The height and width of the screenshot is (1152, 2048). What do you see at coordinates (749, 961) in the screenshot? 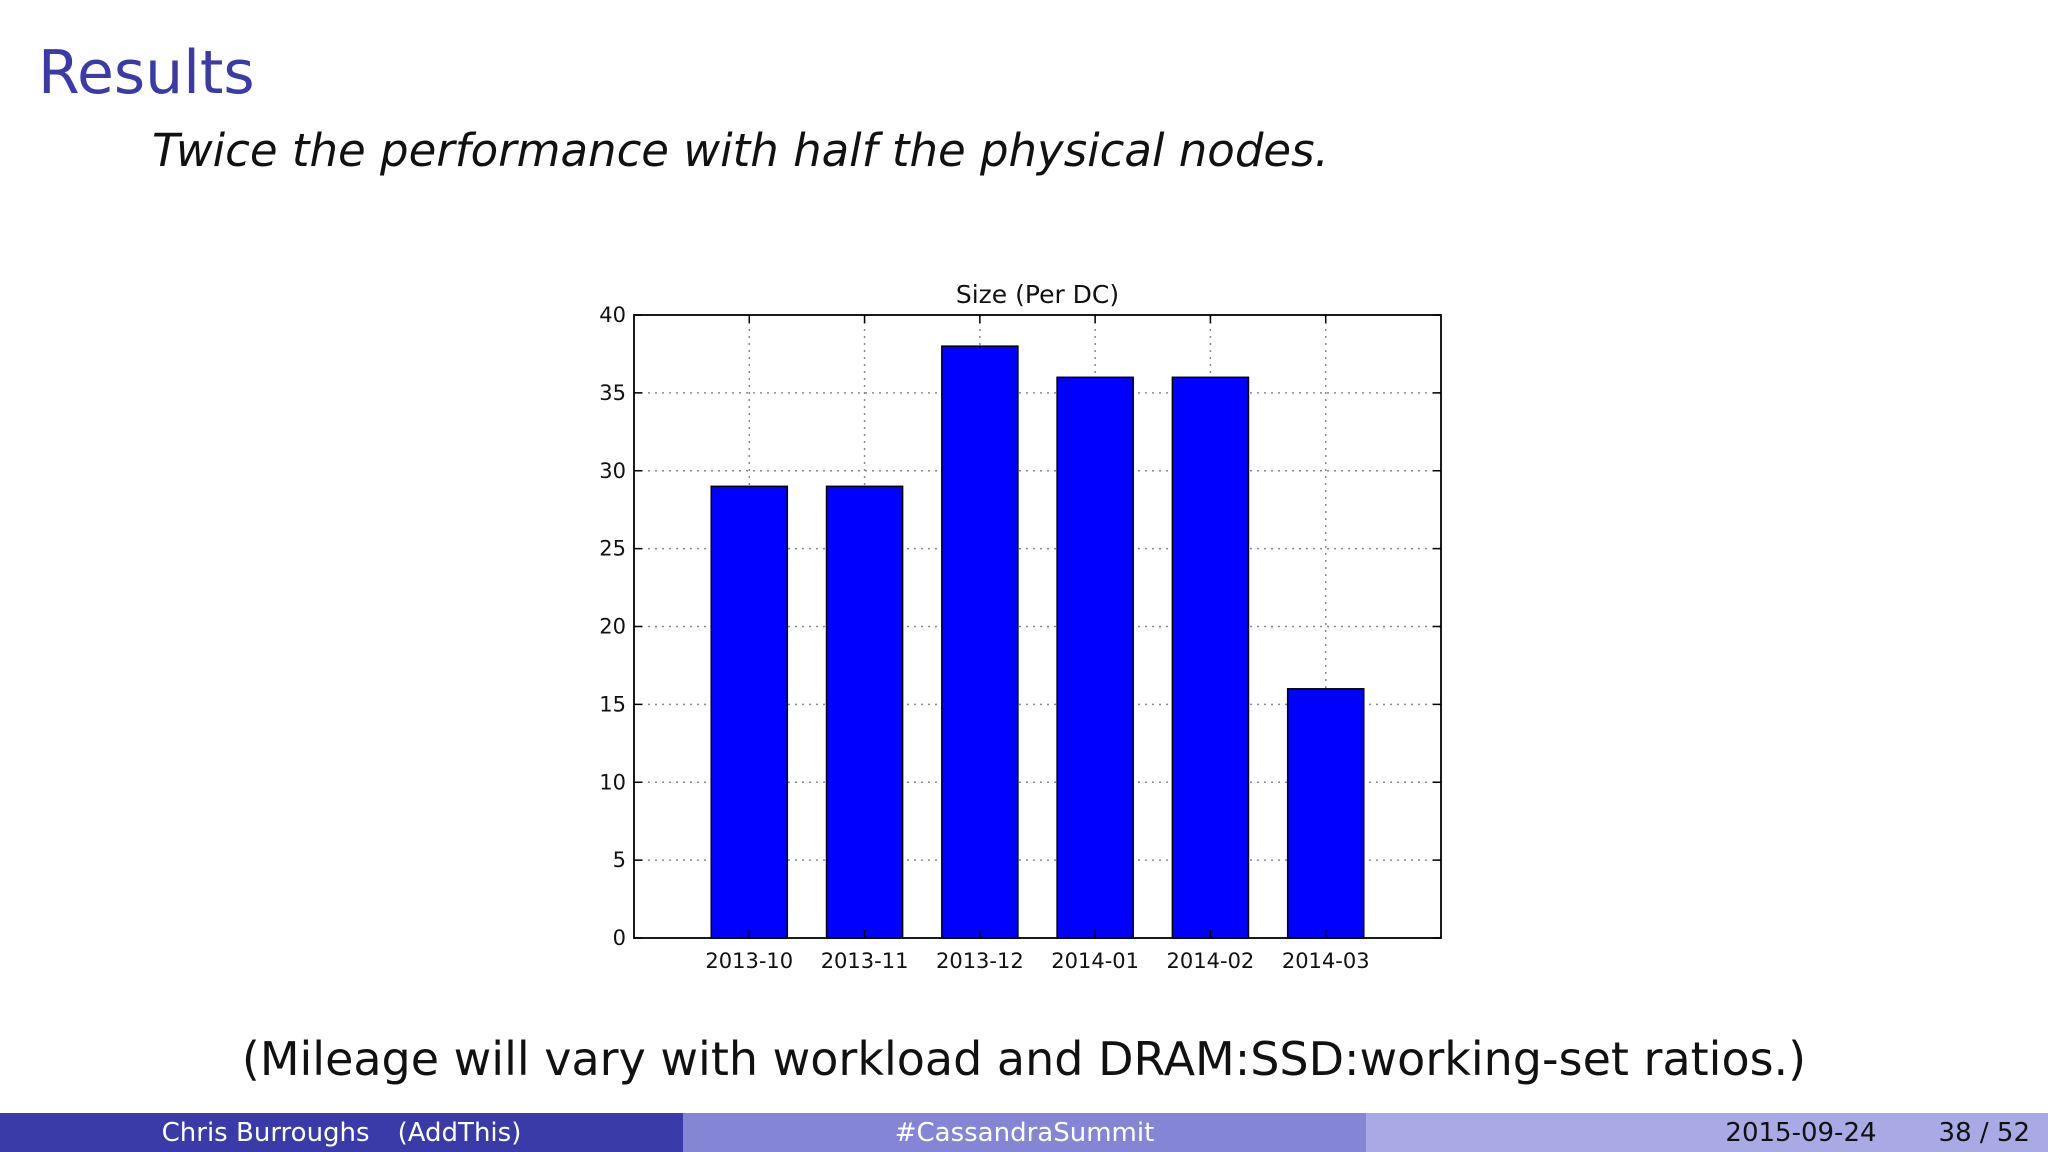
I see `x-tick-label: 2013-10` at bounding box center [749, 961].